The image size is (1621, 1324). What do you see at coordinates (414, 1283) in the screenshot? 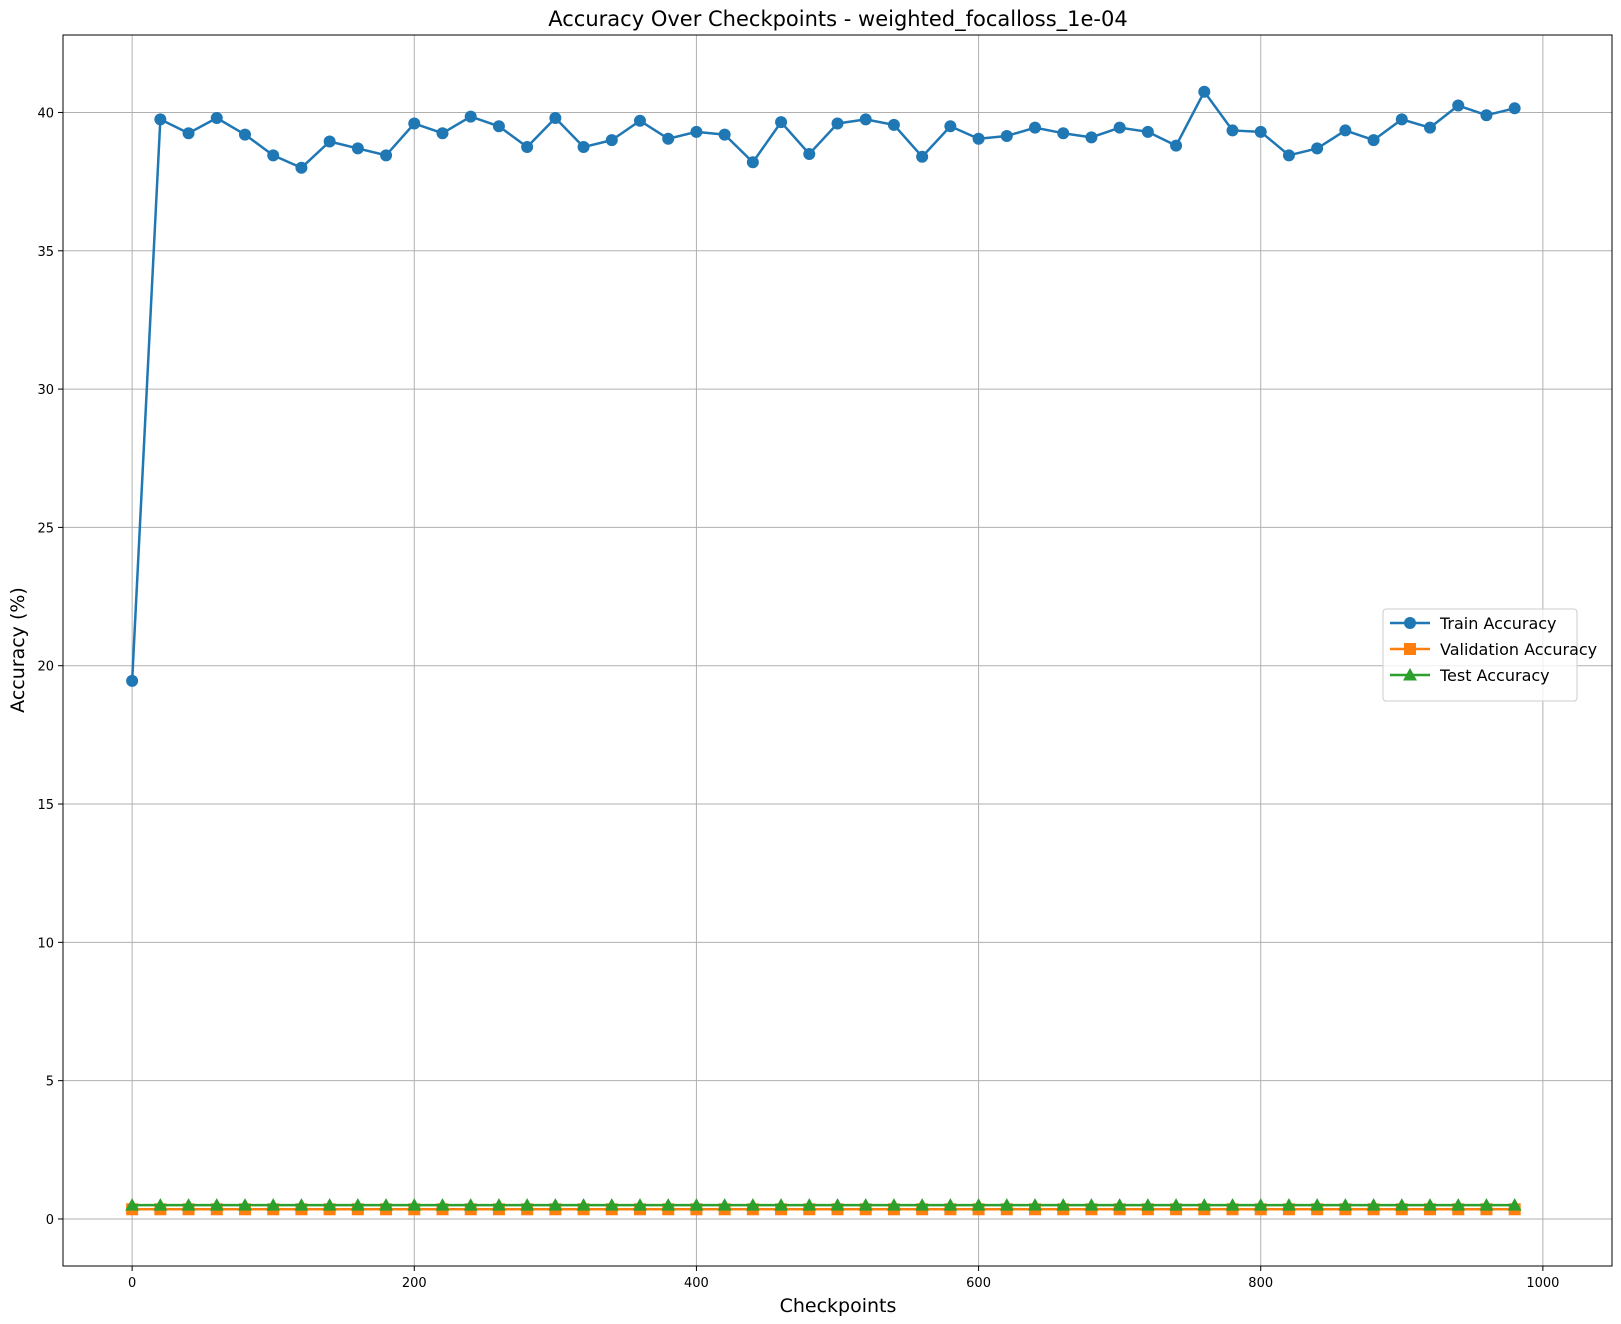
I see `x-tick-label: 200` at bounding box center [414, 1283].